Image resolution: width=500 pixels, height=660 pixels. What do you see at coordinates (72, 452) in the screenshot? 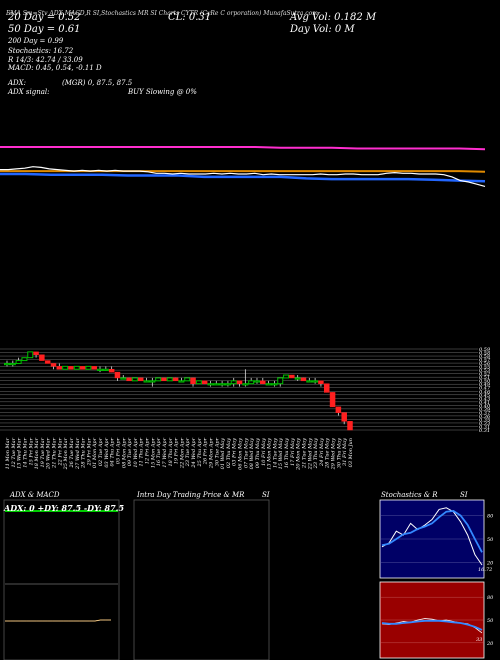
I see `date-tick-label: 26 Tue Mar` at bounding box center [72, 452].